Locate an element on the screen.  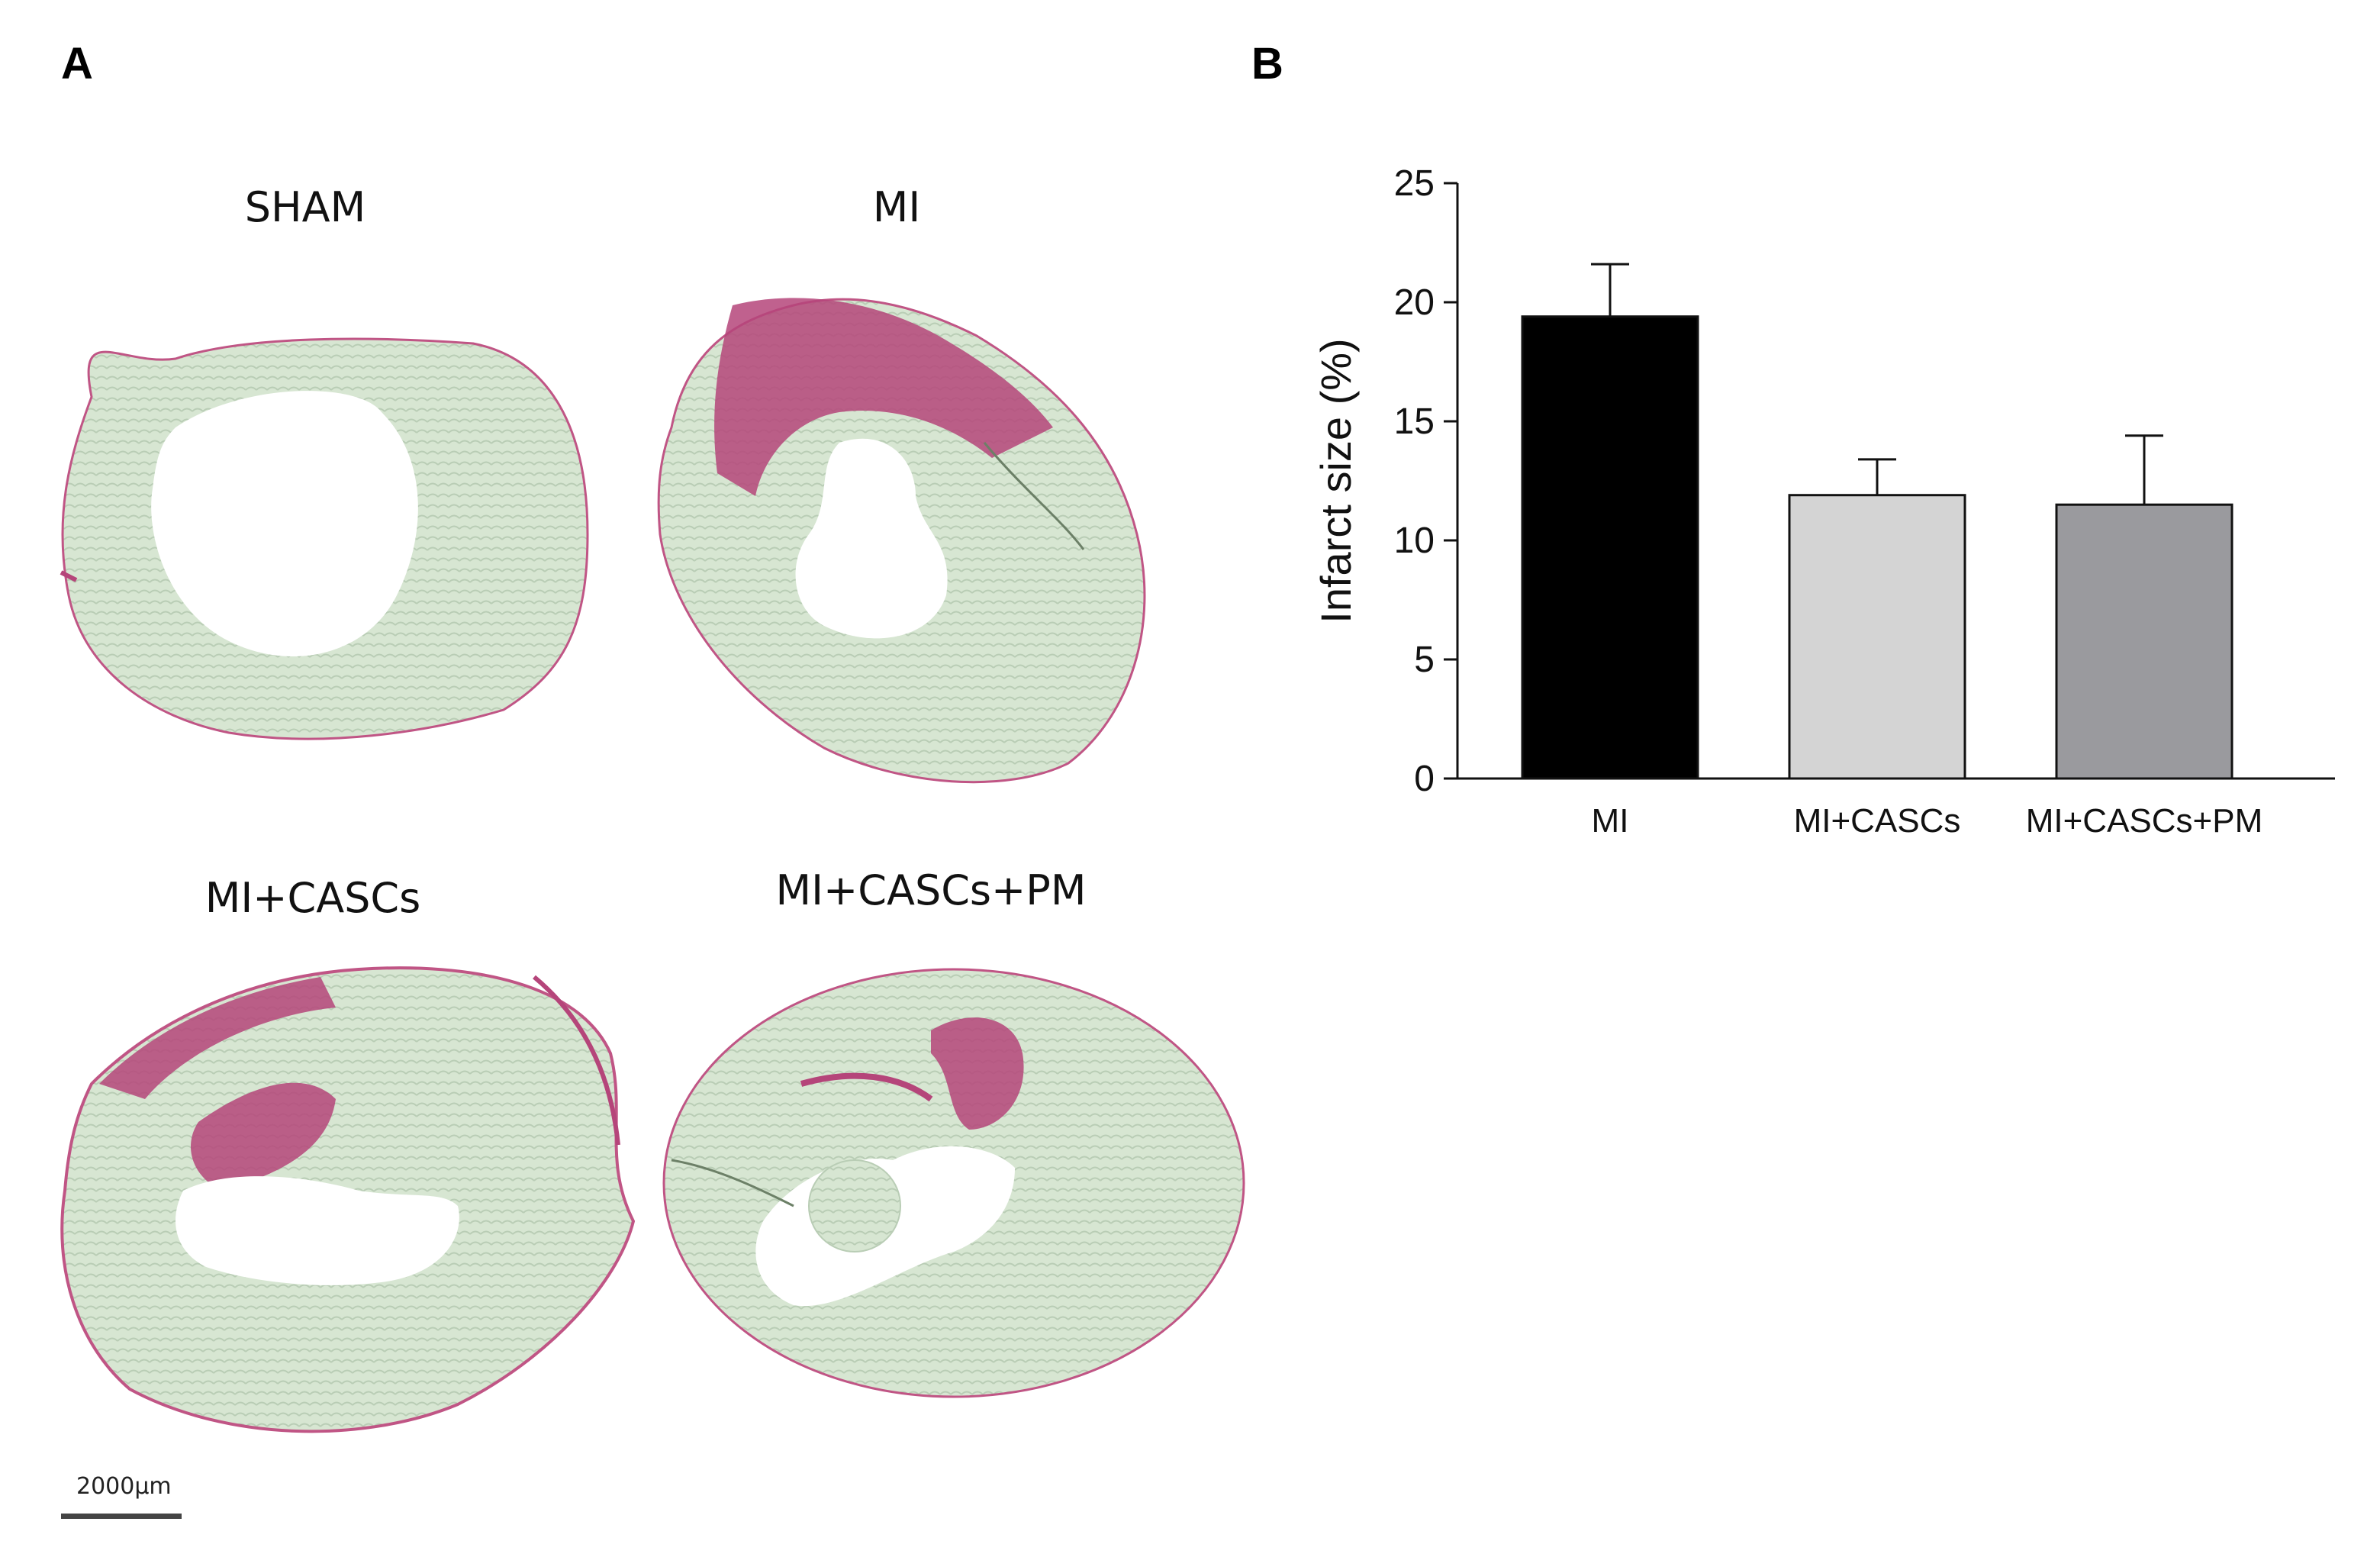
bar-mi-cascs is located at coordinates (1877, 637).